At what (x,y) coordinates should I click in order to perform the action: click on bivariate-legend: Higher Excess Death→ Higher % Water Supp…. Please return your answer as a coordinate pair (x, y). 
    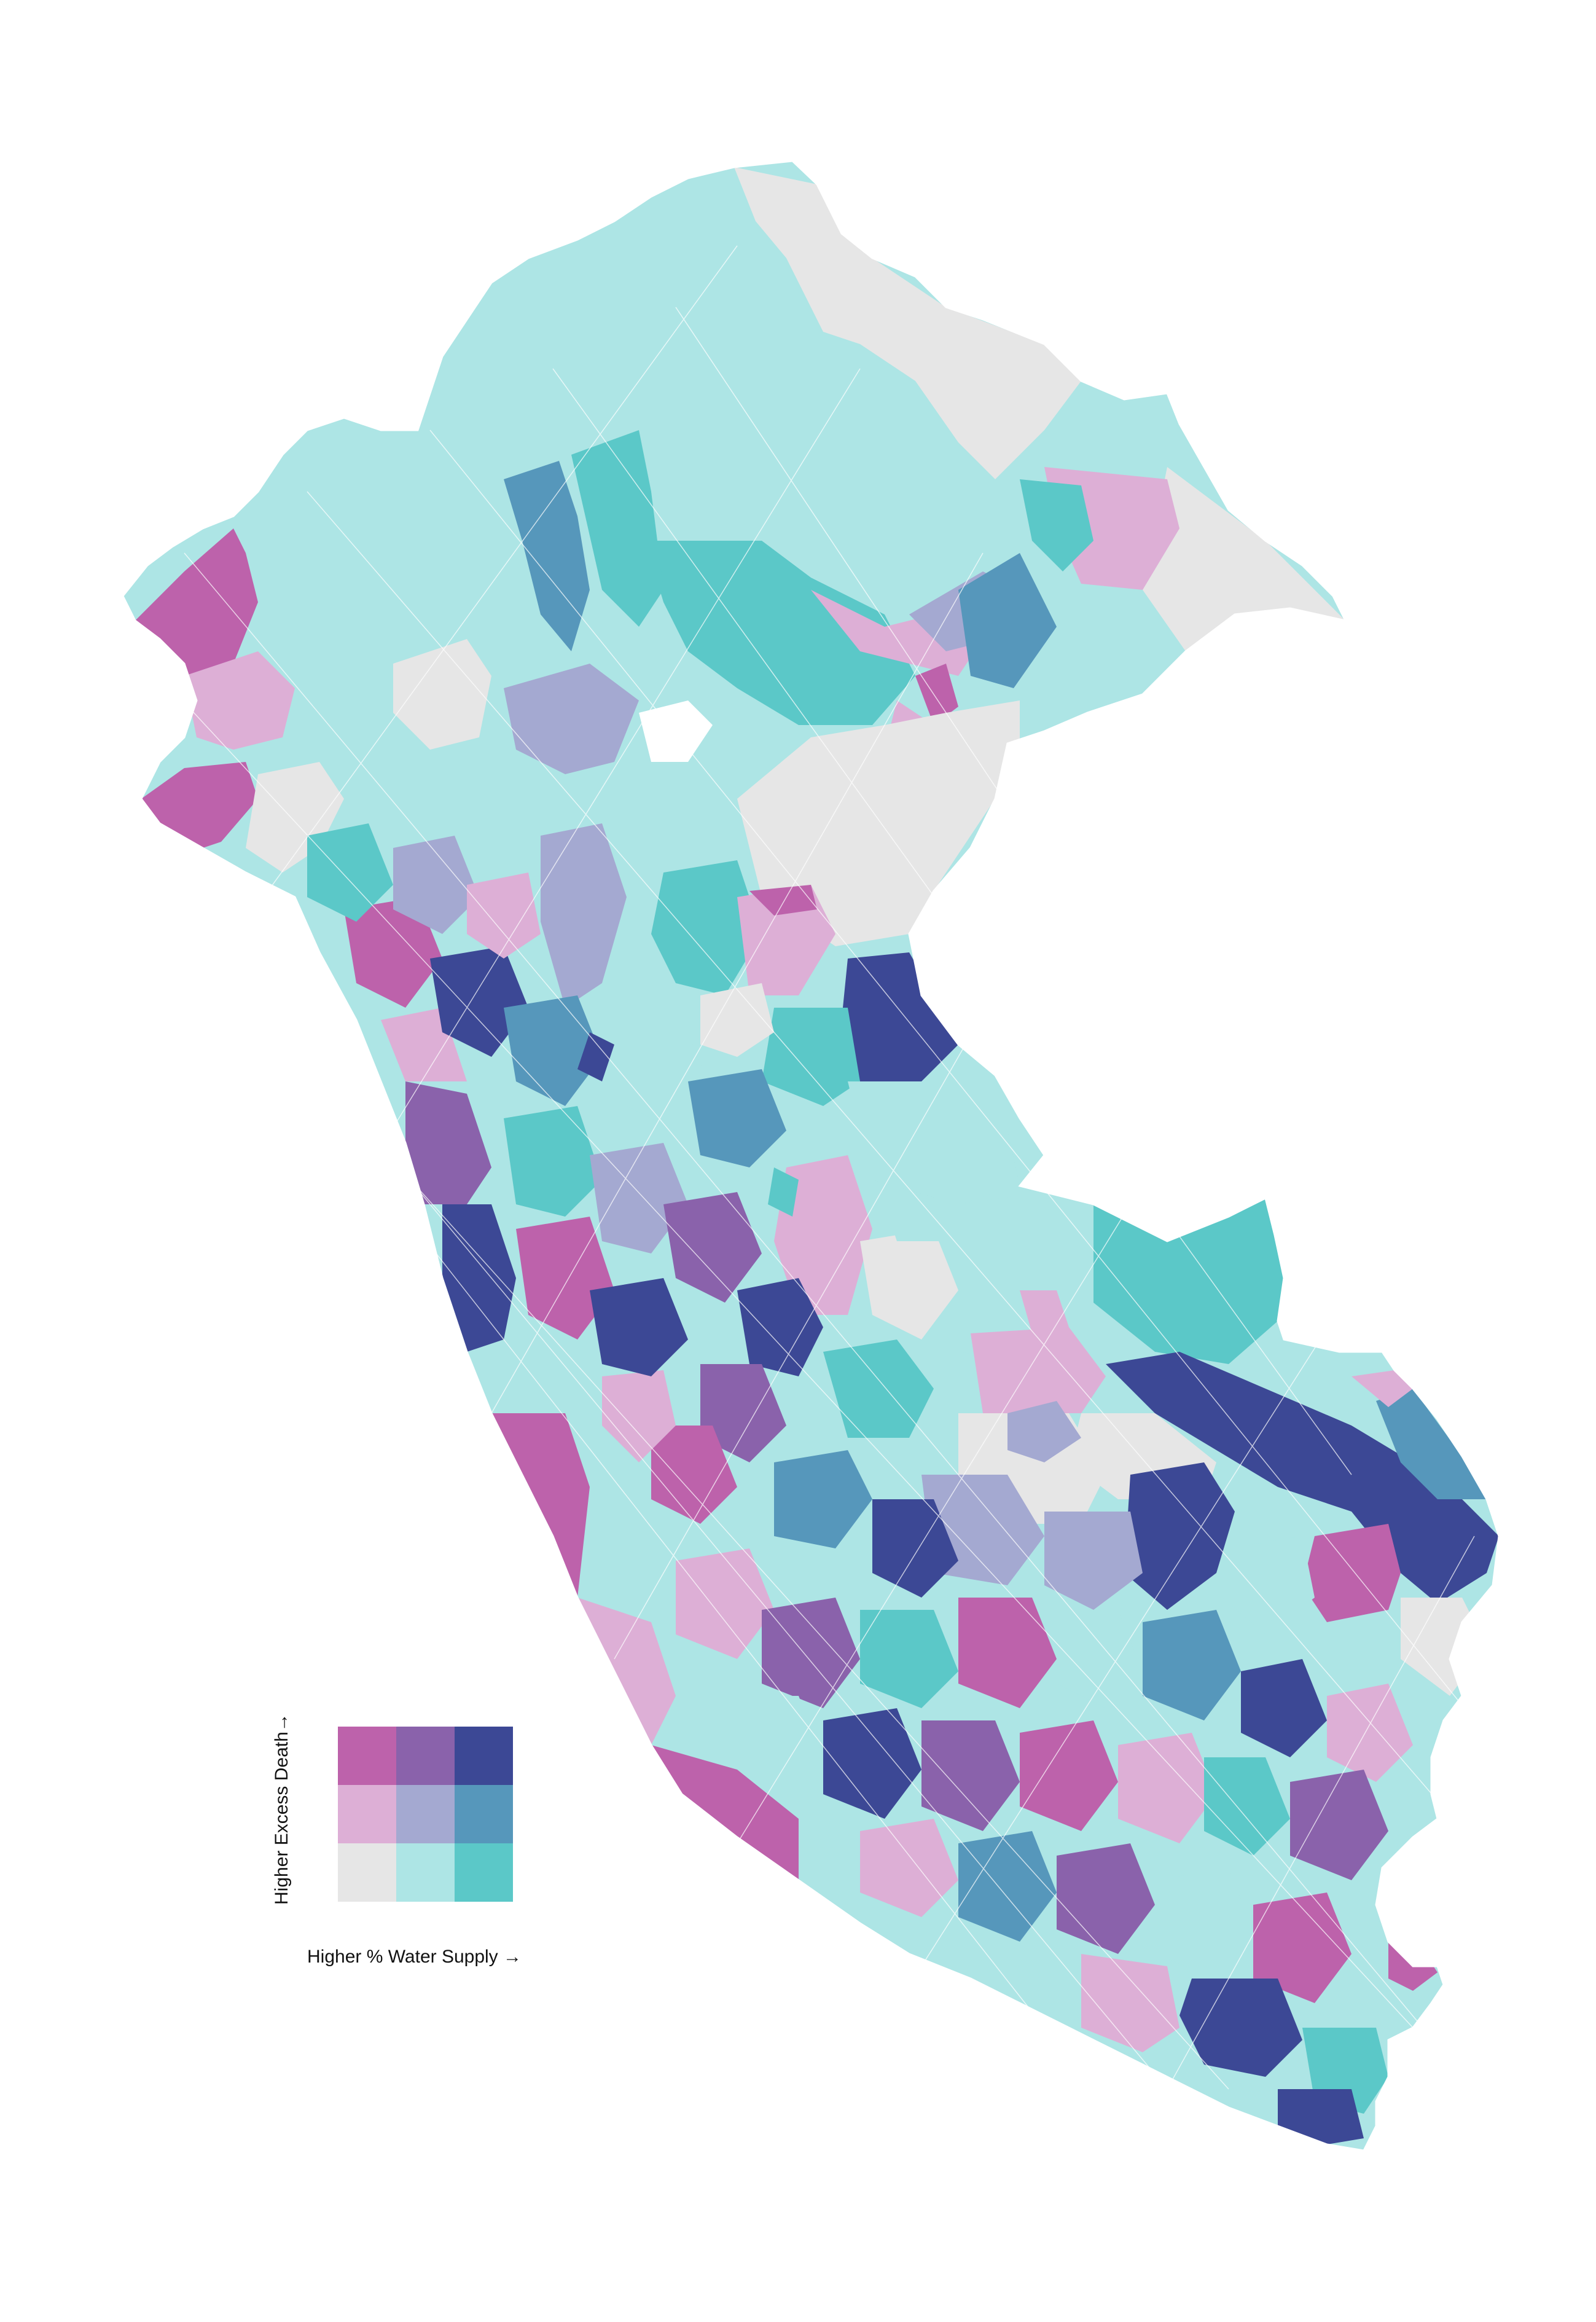
    Looking at the image, I should click on (417, 1849).